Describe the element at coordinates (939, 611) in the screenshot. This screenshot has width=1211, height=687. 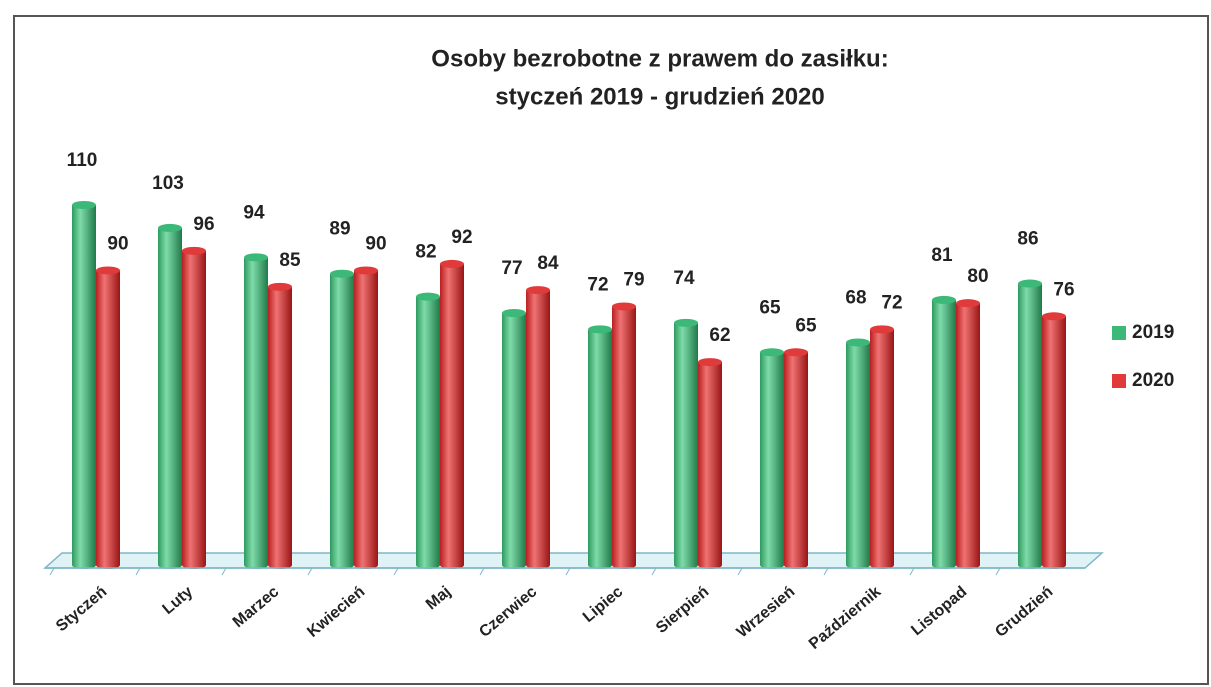
I see `x-tick-label: Listopad` at that location.